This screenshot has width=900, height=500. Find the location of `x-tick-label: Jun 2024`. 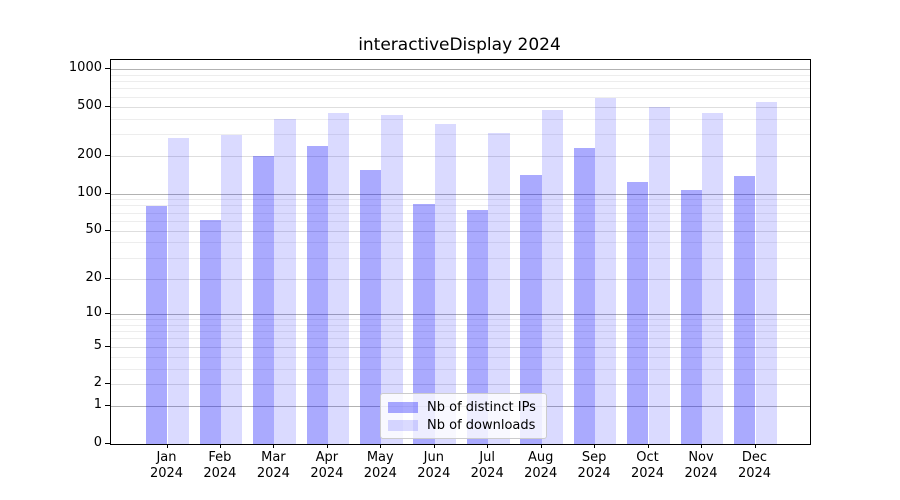

x-tick-label: Jun 2024 is located at coordinates (434, 465).